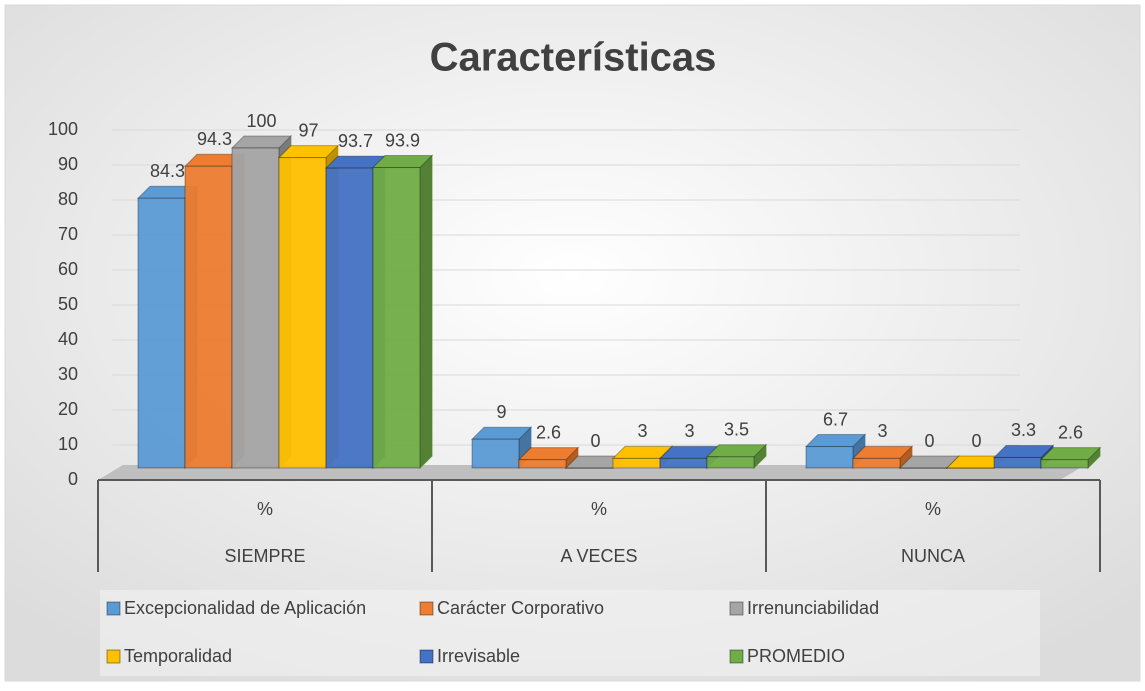 Image resolution: width=1145 pixels, height=691 pixels. Describe the element at coordinates (264, 556) in the screenshot. I see `x-tick-label: SIEMPRE` at that location.